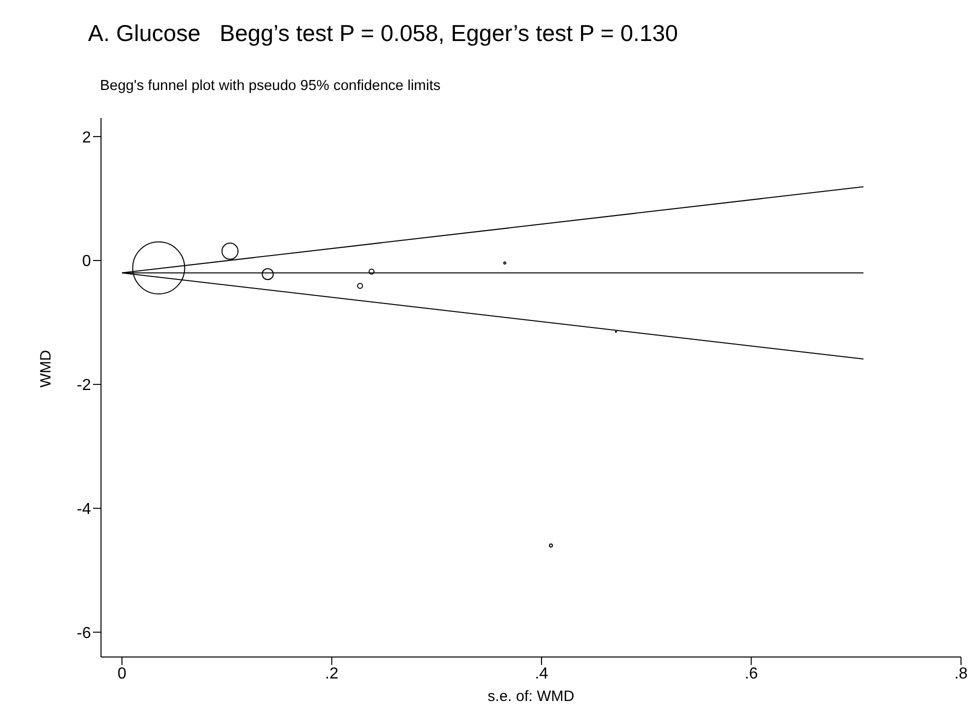 The width and height of the screenshot is (969, 713). What do you see at coordinates (332, 673) in the screenshot?
I see `x-tick-label: .2` at bounding box center [332, 673].